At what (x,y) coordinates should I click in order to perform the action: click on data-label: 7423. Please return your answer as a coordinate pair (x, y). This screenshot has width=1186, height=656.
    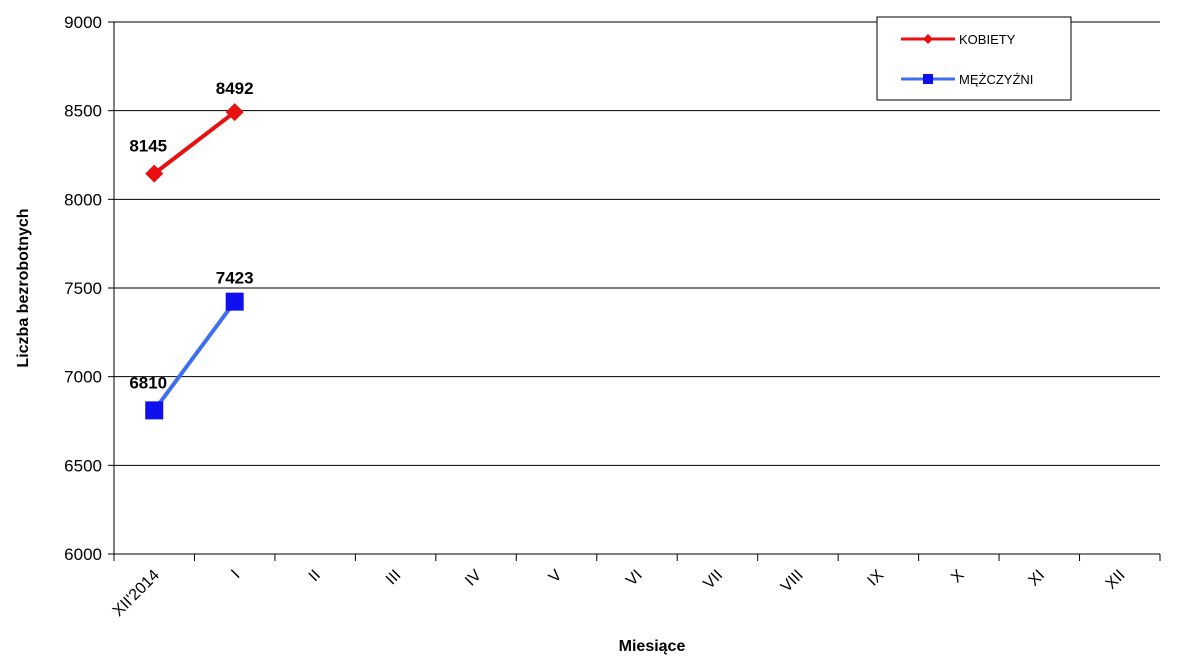
    Looking at the image, I should click on (235, 278).